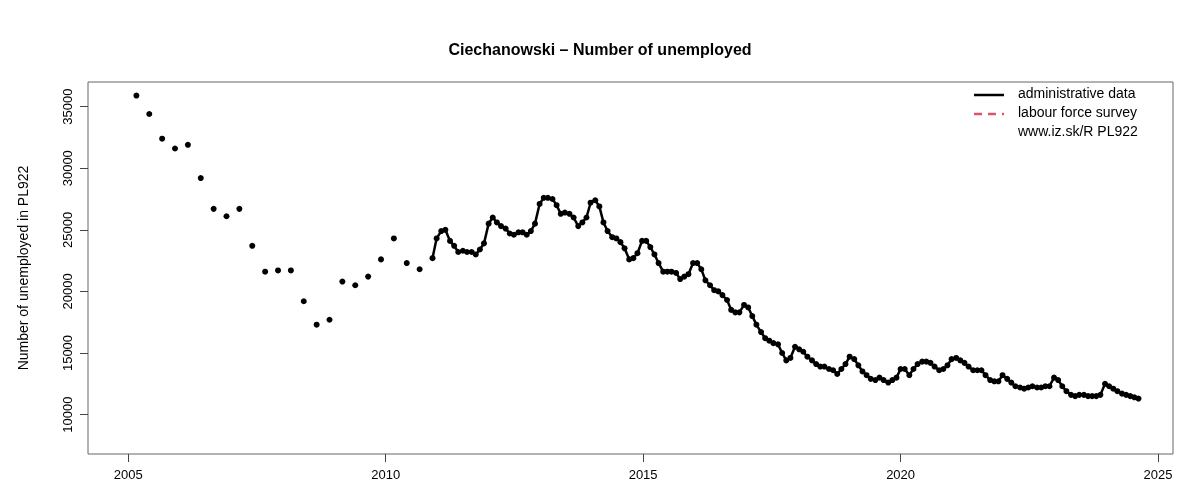 The image size is (1200, 500). I want to click on y-tick-label: 35000, so click(67, 106).